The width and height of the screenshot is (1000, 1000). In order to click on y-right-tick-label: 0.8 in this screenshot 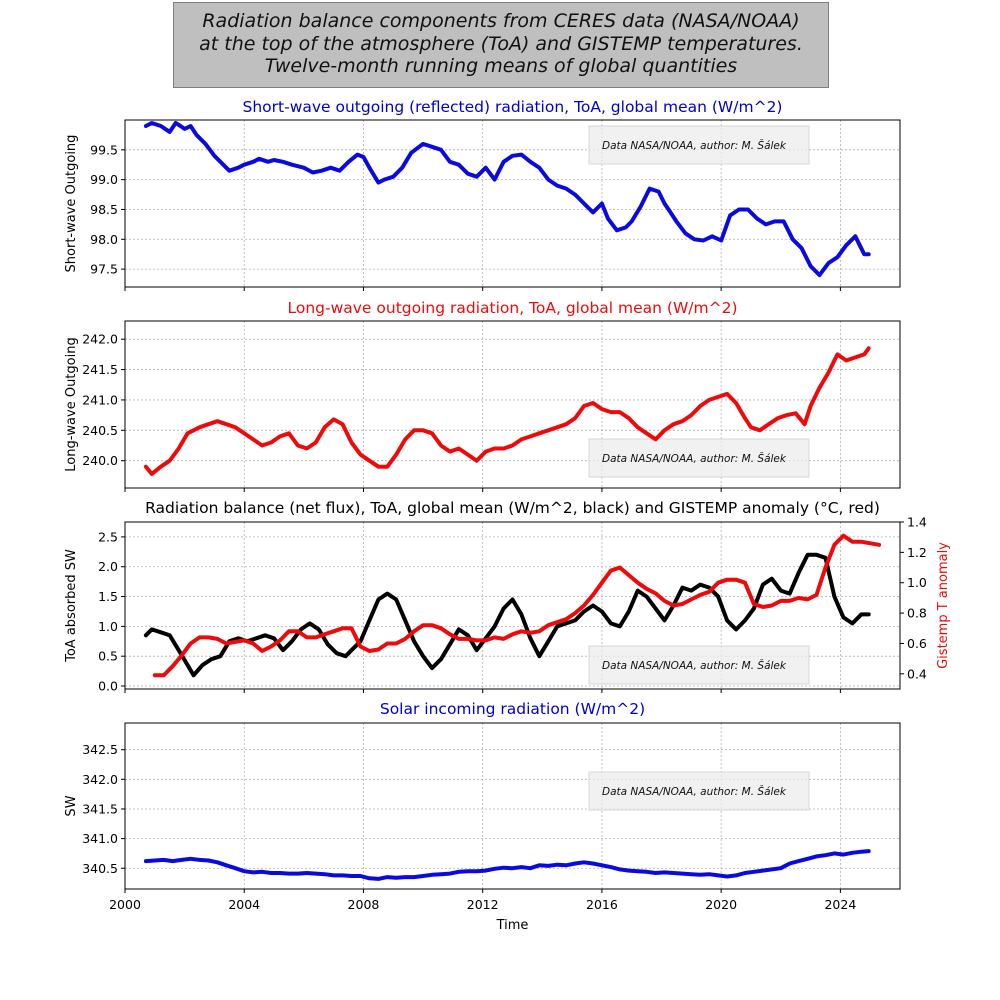, I will do `click(917, 613)`.